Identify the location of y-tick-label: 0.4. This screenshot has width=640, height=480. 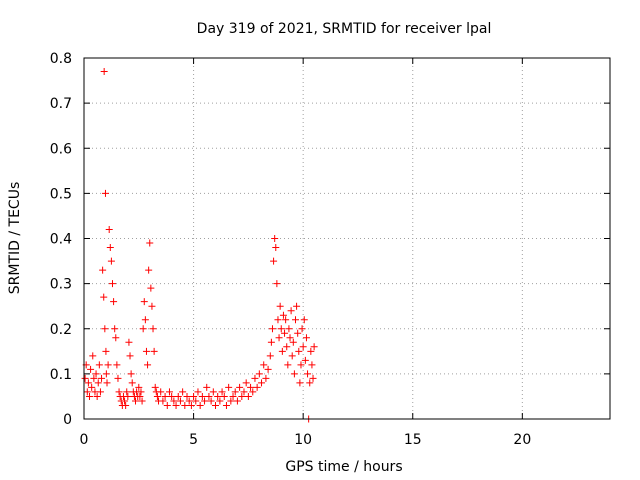
(61, 240).